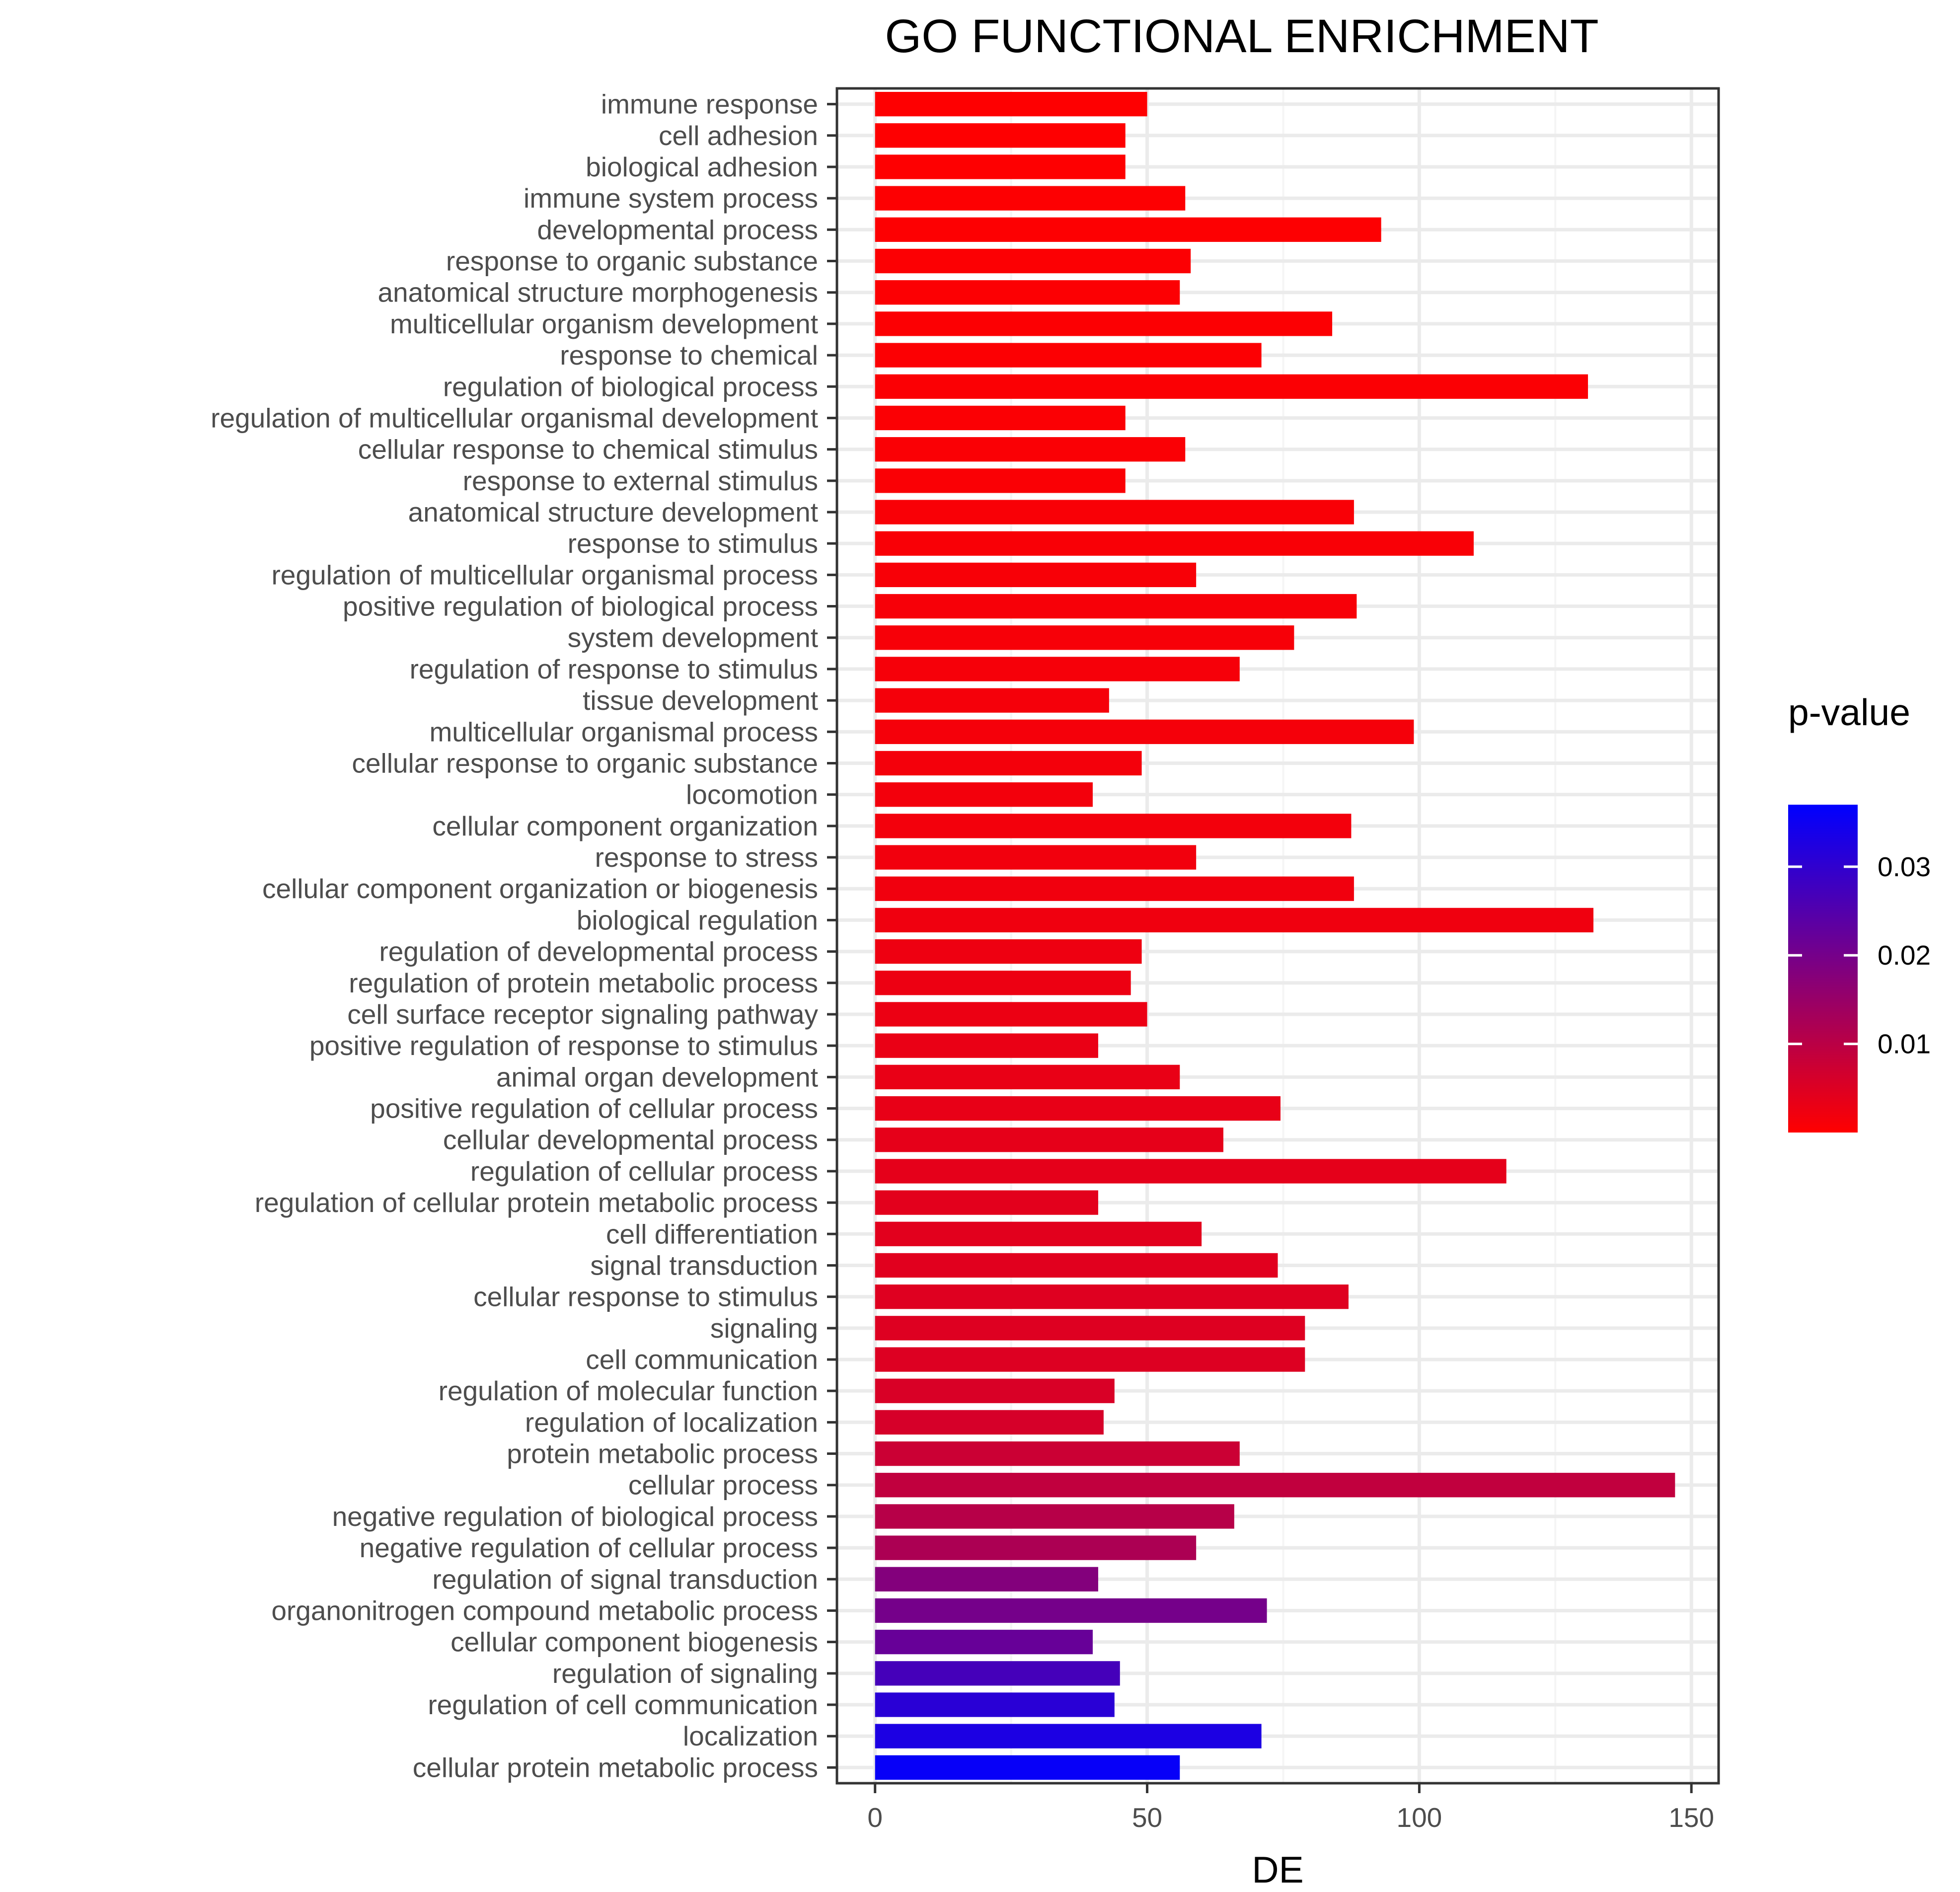  What do you see at coordinates (604, 323) in the screenshot?
I see `y-tick-label: multicellular organism development` at bounding box center [604, 323].